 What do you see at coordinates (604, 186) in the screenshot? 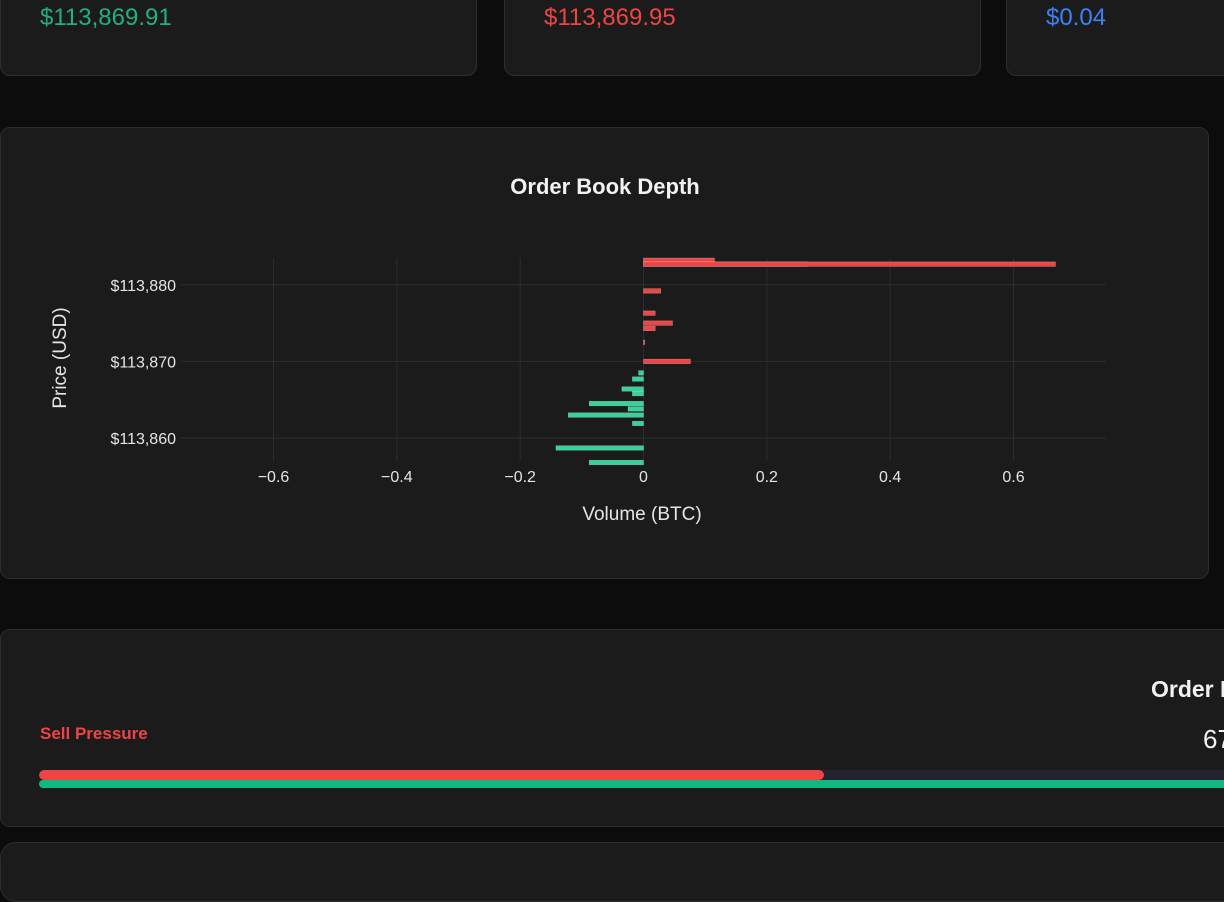
I see `chart-title: Order Book Depth` at bounding box center [604, 186].